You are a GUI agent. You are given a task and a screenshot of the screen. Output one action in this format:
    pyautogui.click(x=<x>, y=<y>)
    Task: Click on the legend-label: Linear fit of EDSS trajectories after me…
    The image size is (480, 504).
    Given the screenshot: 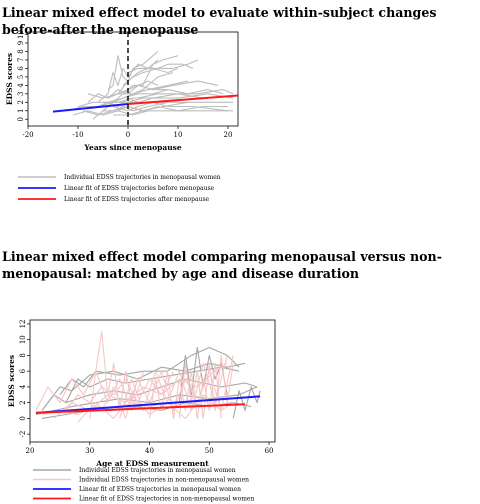 What is the action you would take?
    pyautogui.click(x=137, y=199)
    